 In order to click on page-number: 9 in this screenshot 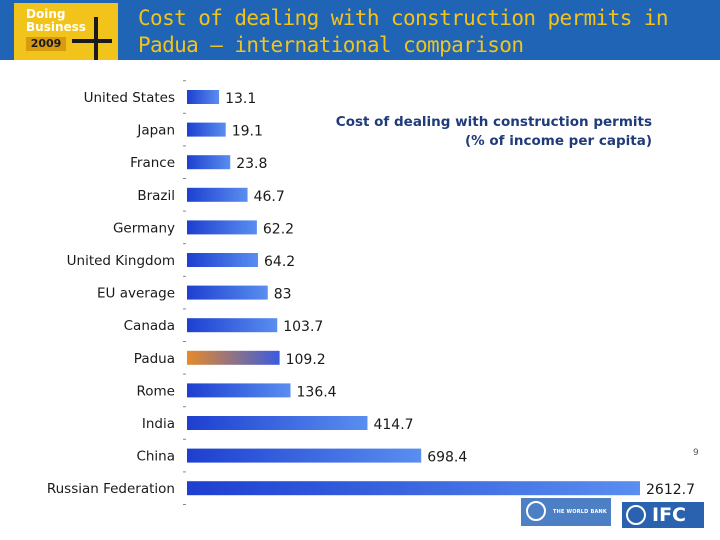, I will do `click(696, 453)`.